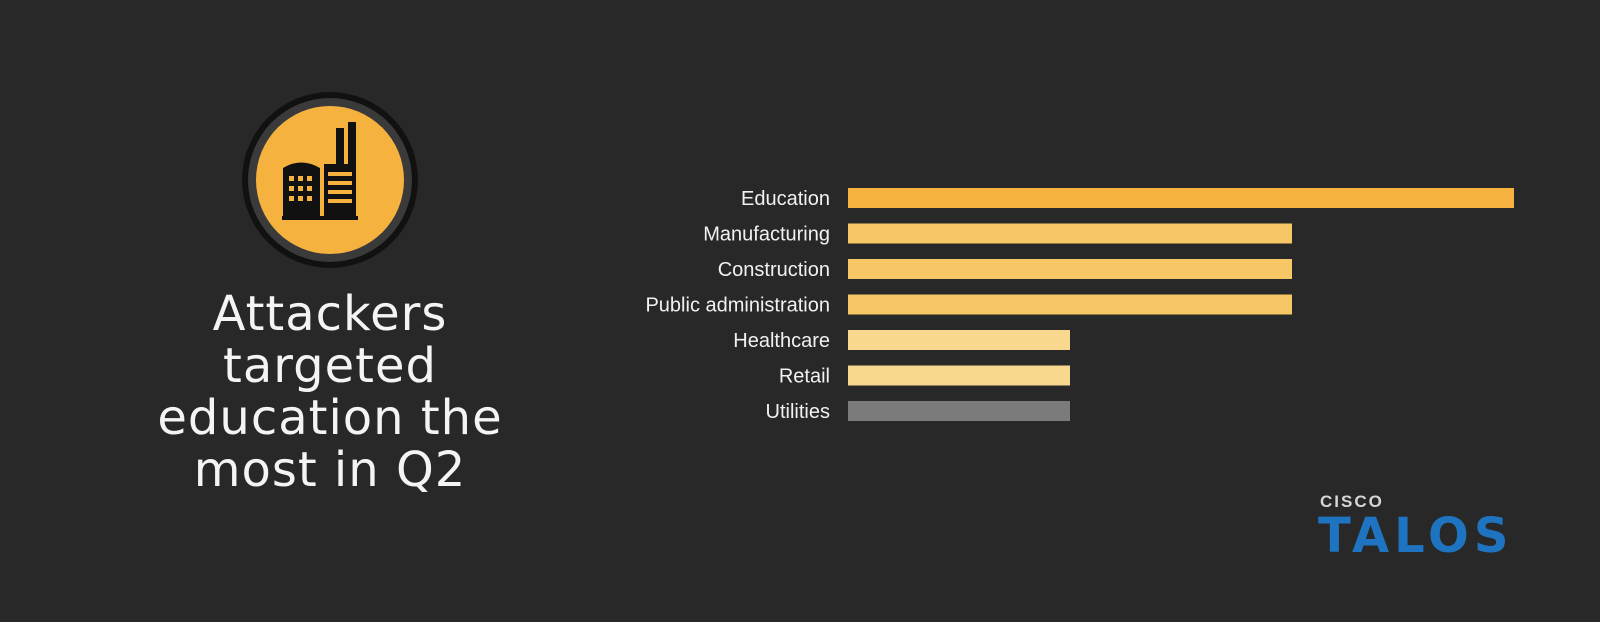 Image resolution: width=1600 pixels, height=622 pixels. I want to click on headline-line-4: most in Q2, so click(330, 470).